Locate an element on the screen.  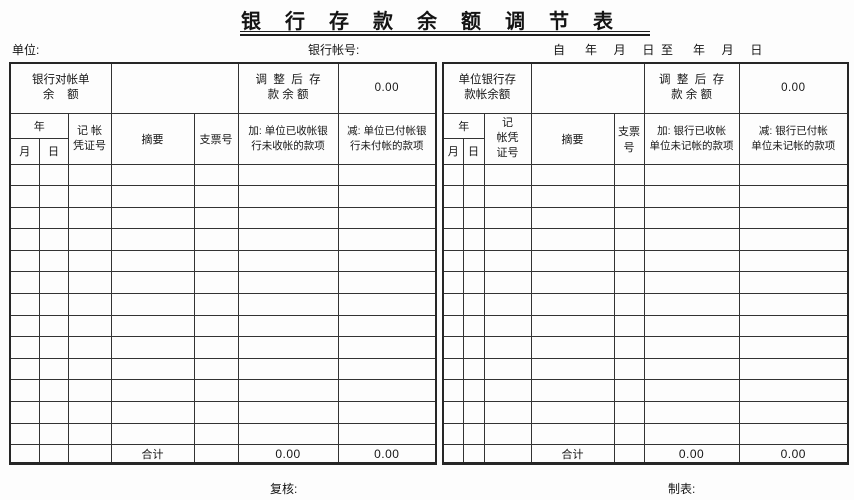
add-column-header: 加: 单位已收帐银 行未收帐的款项 is located at coordinates (288, 138).